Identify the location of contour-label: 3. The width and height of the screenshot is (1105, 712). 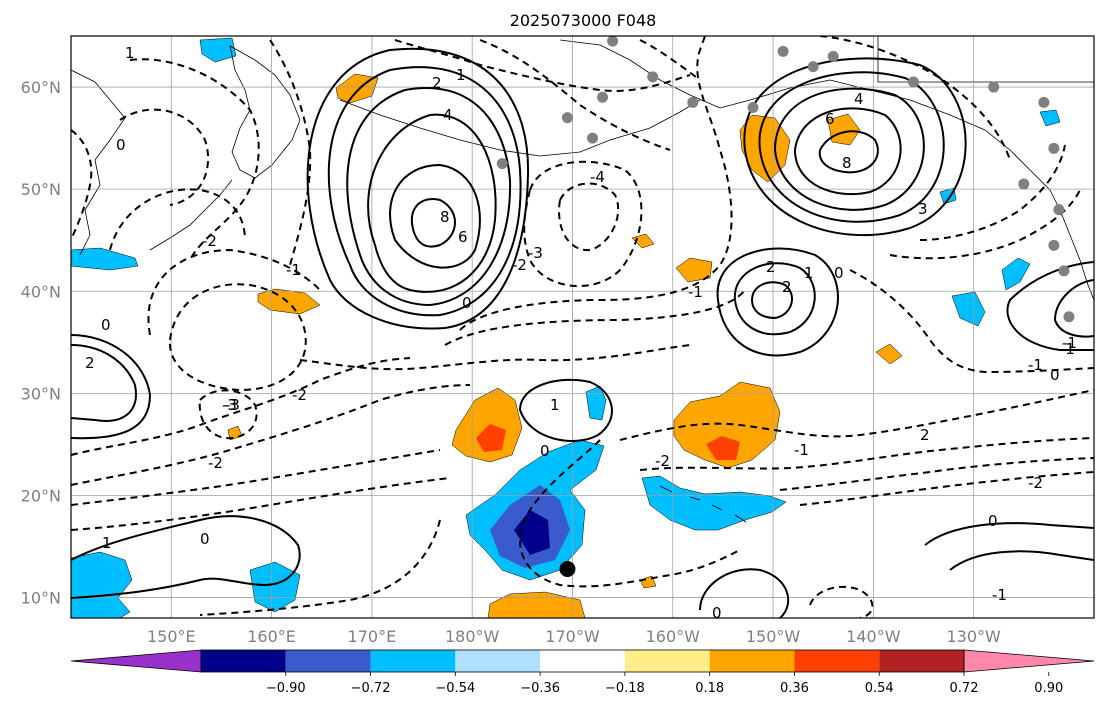
(923, 209).